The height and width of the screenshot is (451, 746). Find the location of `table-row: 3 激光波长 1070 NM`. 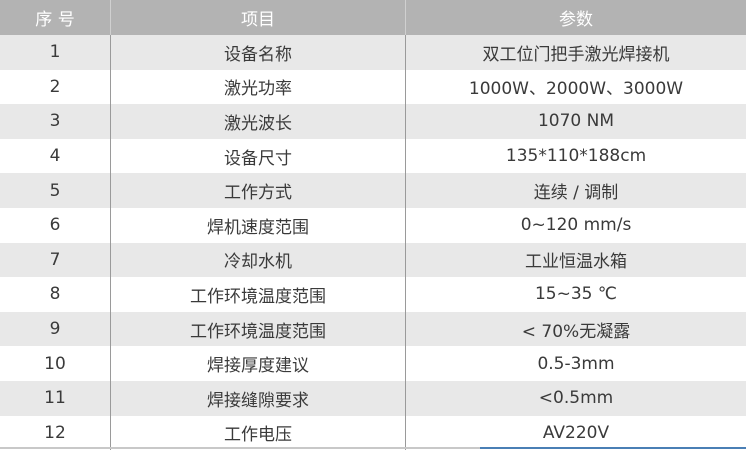

table-row: 3 激光波长 1070 NM is located at coordinates (373, 121).